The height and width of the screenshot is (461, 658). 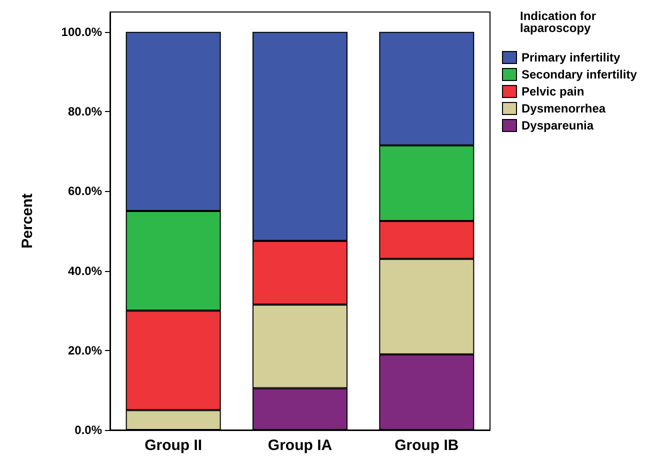 I want to click on y-tick-label: 60.0%, so click(x=85, y=191).